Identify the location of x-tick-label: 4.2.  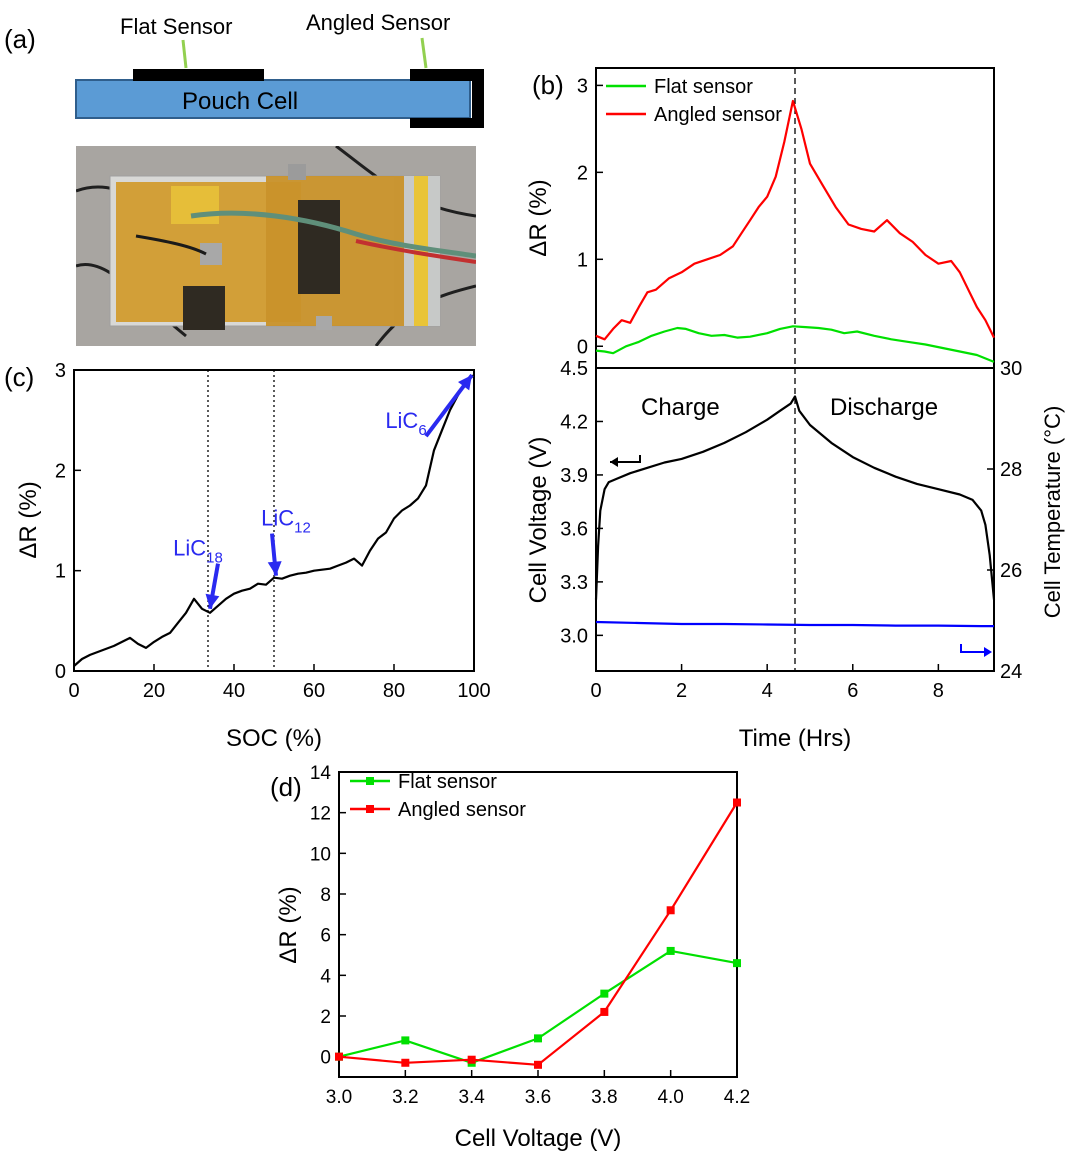
(737, 1097).